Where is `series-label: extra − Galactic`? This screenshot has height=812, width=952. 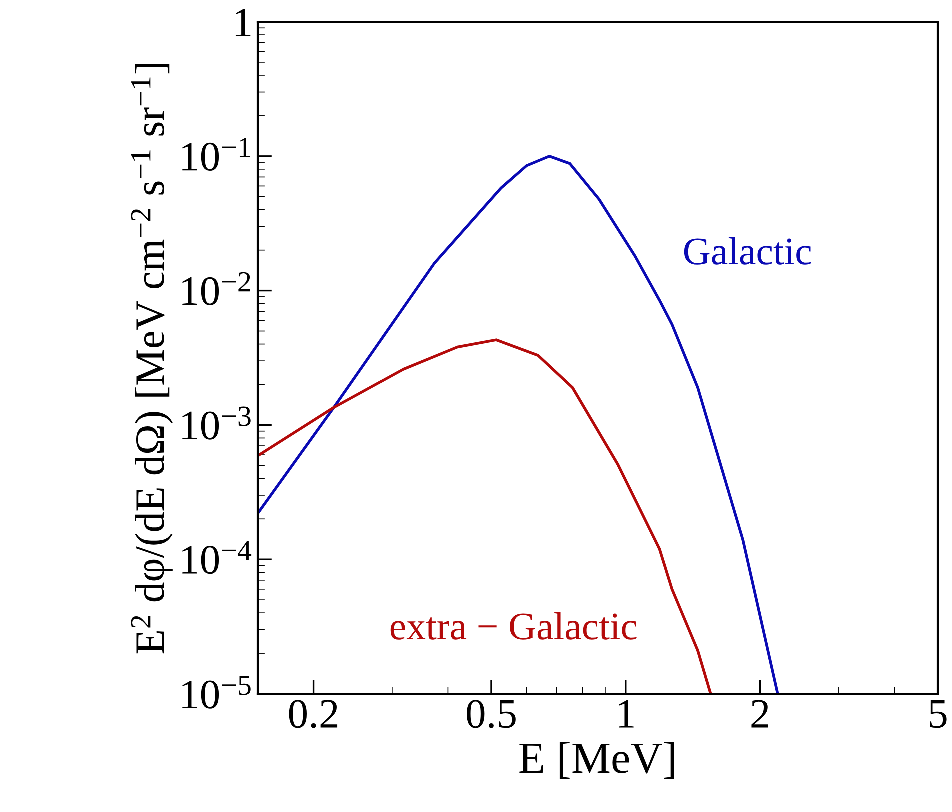 series-label: extra − Galactic is located at coordinates (513, 626).